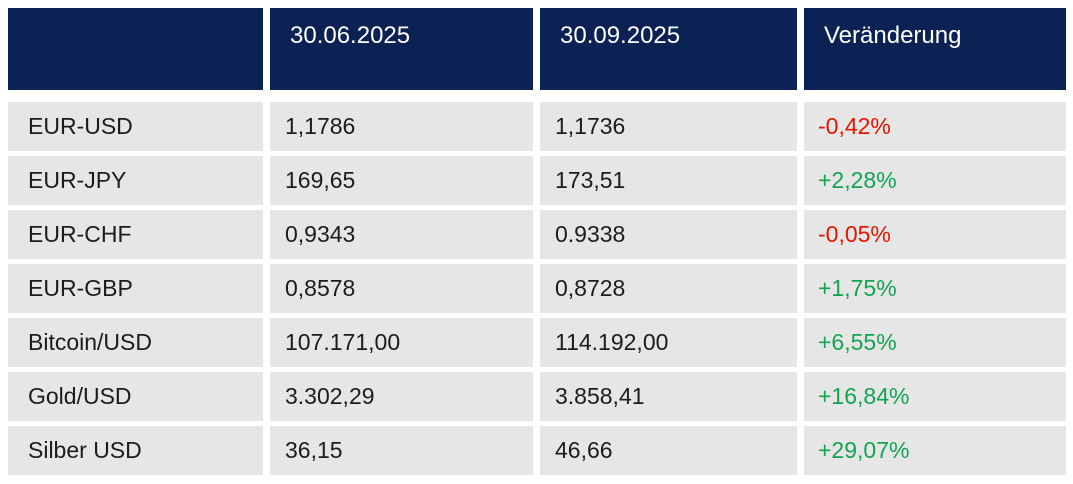 The image size is (1073, 484). Describe the element at coordinates (135, 288) in the screenshot. I see `instrument-label: EUR-GBP` at that location.